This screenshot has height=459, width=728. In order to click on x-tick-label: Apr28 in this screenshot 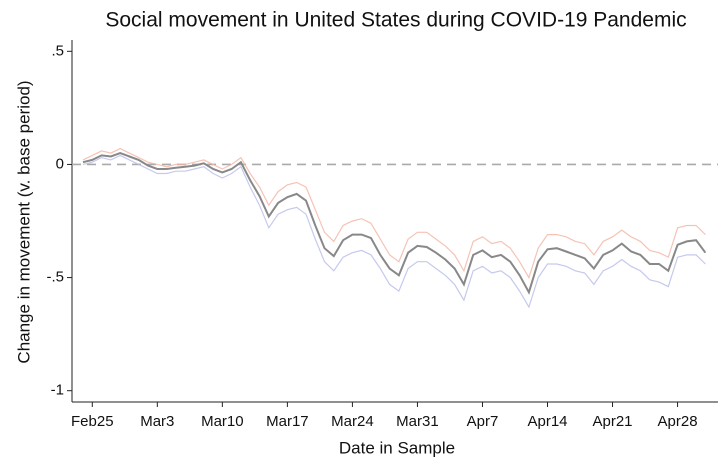, I will do `click(678, 421)`.